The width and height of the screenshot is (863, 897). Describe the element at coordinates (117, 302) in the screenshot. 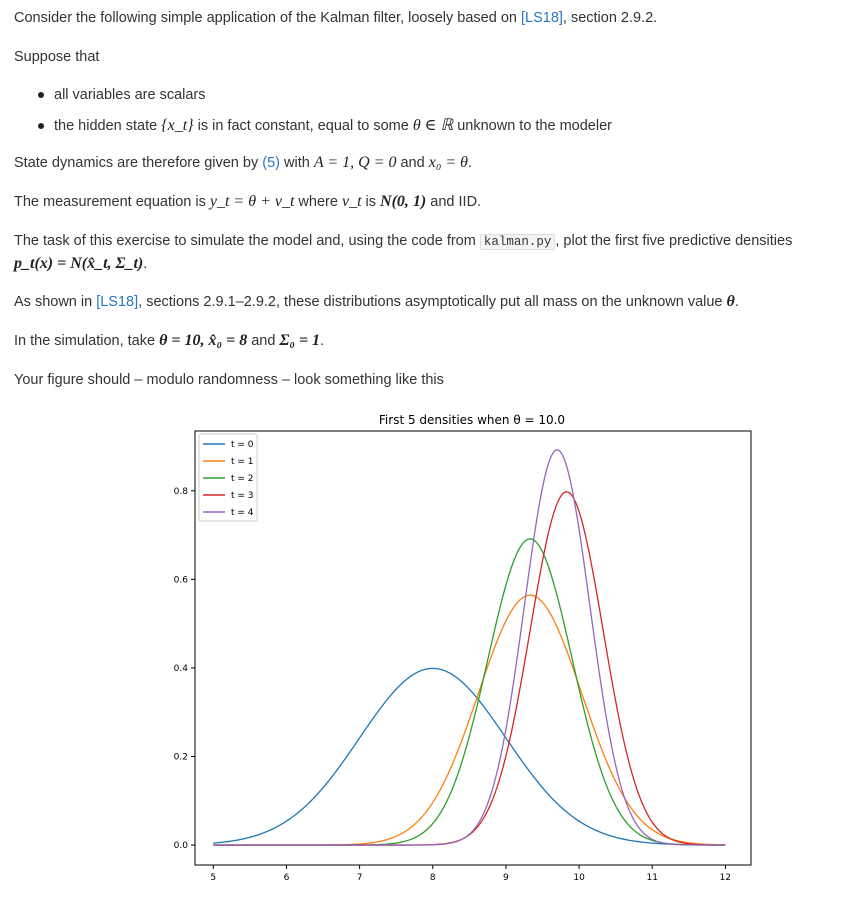

I see `ref-link-ls18-2: [LS18]` at that location.